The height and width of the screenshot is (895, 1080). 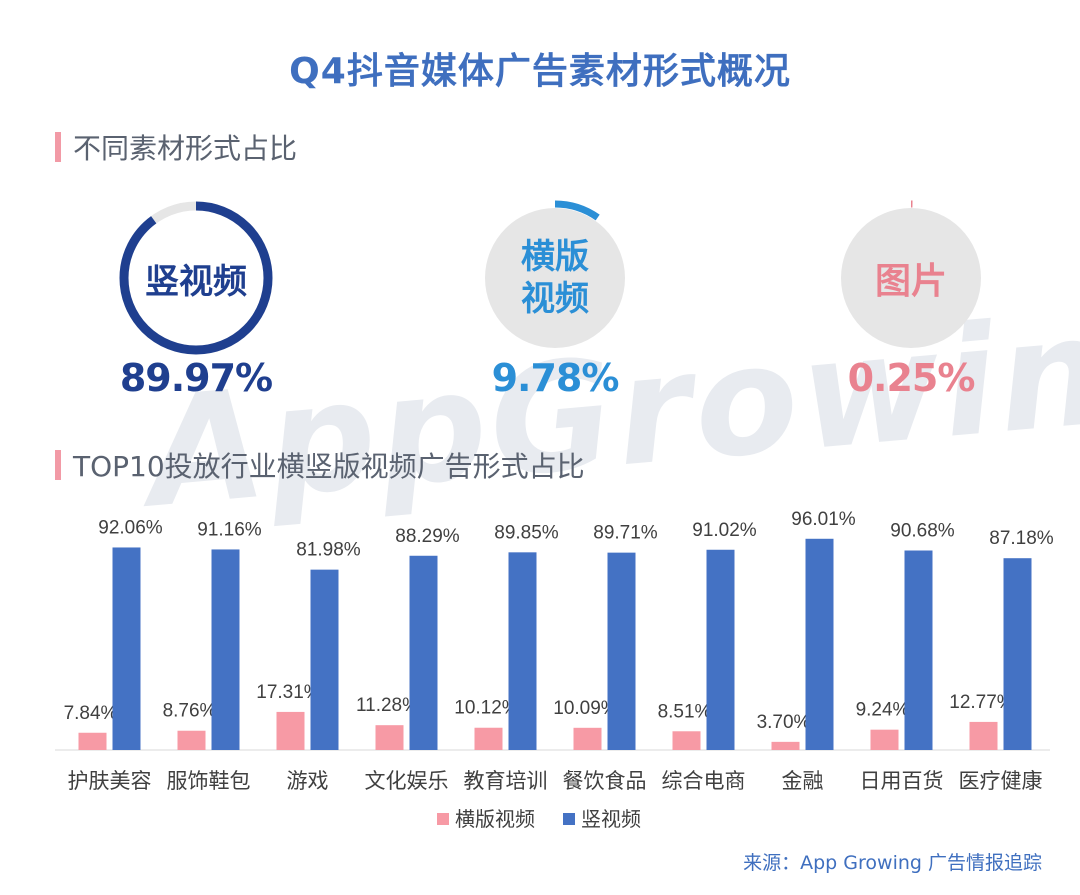 What do you see at coordinates (803, 781) in the screenshot?
I see `x-tick-label: 金融` at bounding box center [803, 781].